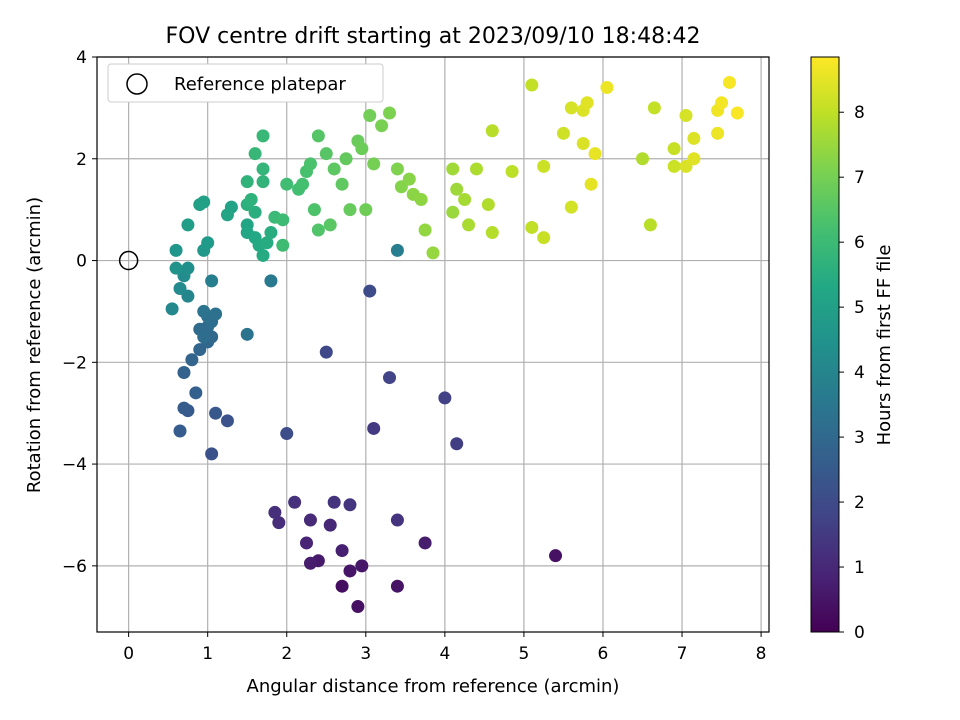 This screenshot has width=960, height=720. I want to click on x-tick-label: 4, so click(444, 654).